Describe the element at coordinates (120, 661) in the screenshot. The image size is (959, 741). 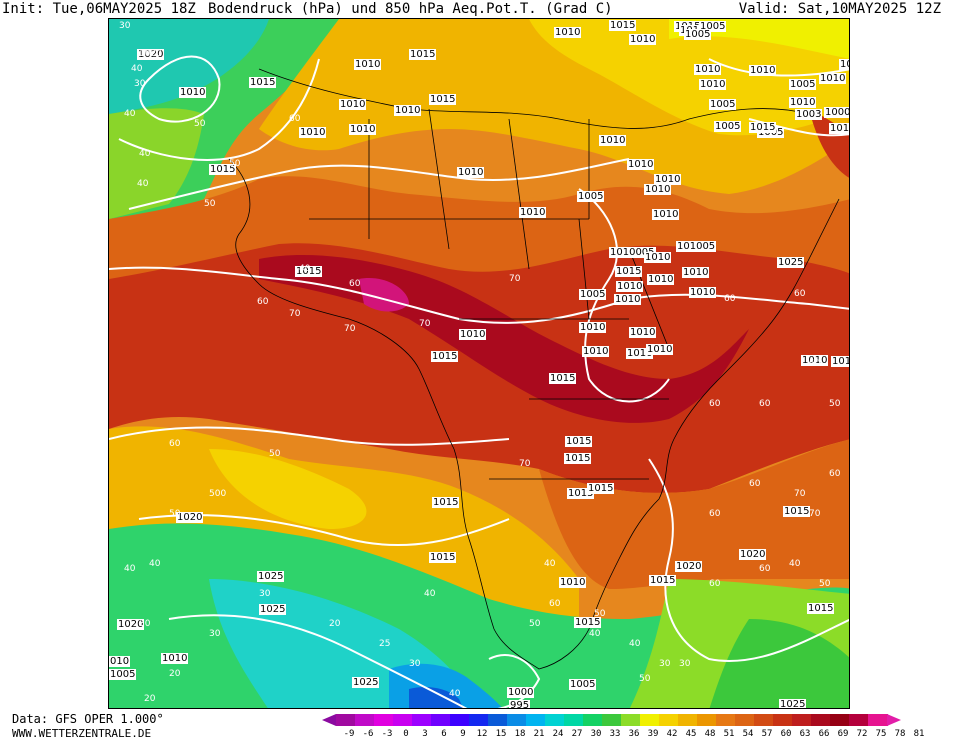
I see `pressure-label: 010` at that location.